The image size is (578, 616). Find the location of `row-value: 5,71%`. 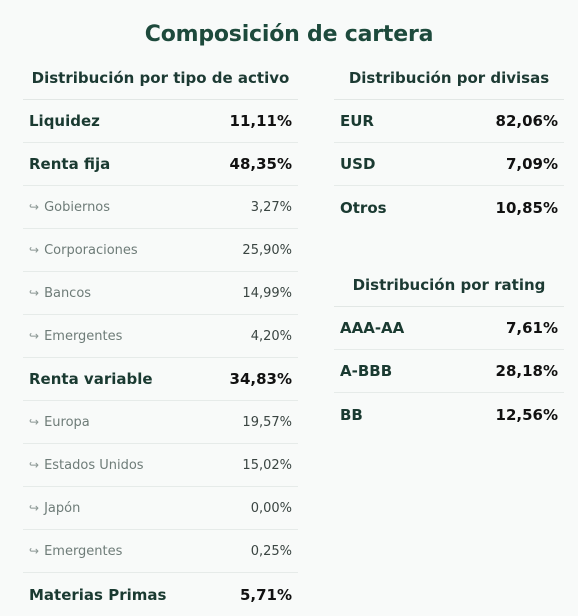

row-value: 5,71% is located at coordinates (265, 594).